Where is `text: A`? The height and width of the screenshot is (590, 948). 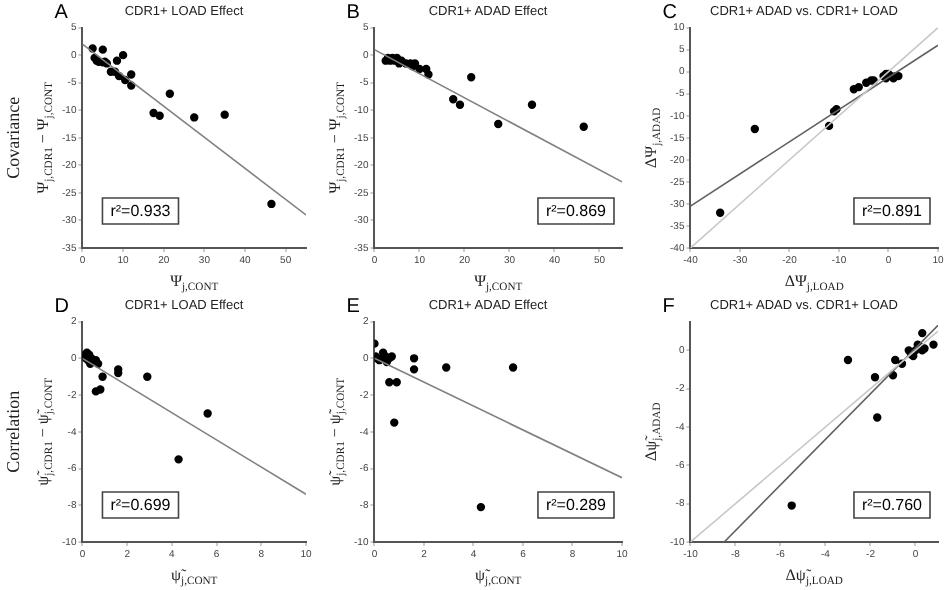 text: A is located at coordinates (61, 12).